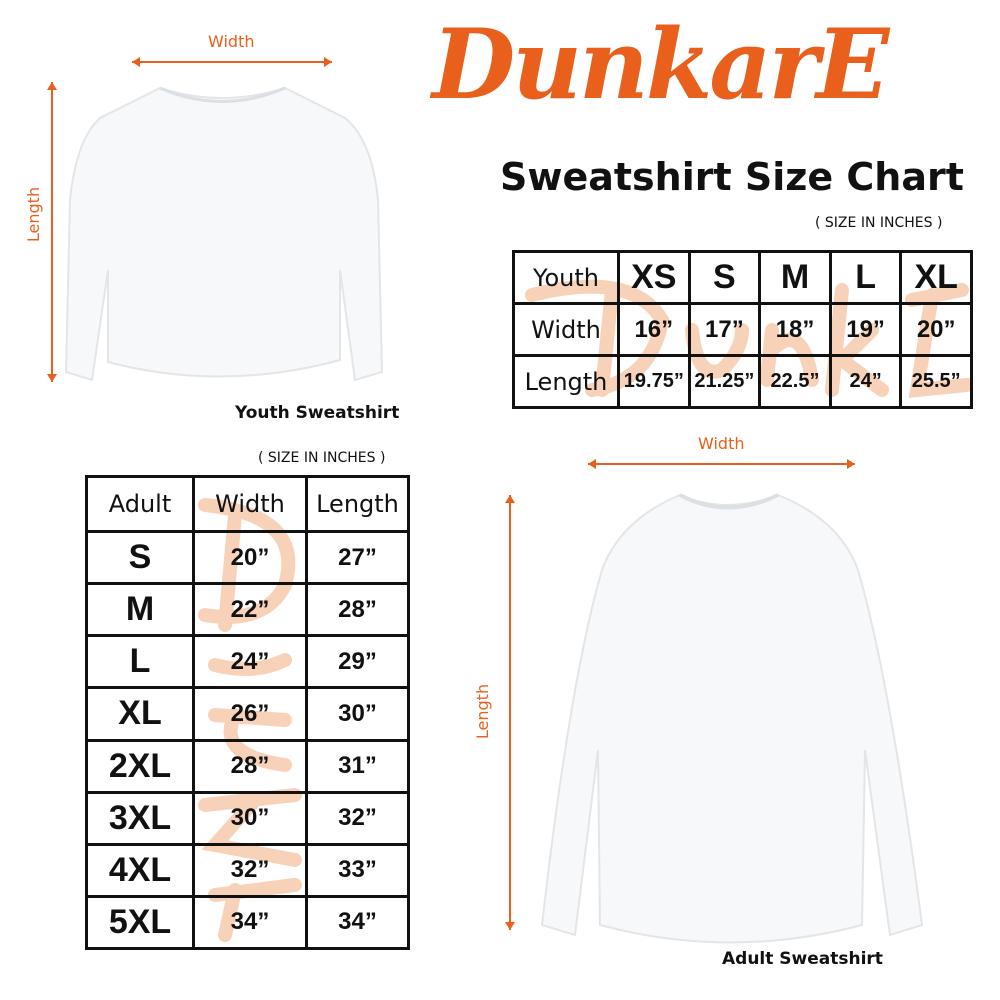 This screenshot has height=1000, width=1000. Describe the element at coordinates (215, 219) in the screenshot. I see `youth-sweatshirt-image` at that location.